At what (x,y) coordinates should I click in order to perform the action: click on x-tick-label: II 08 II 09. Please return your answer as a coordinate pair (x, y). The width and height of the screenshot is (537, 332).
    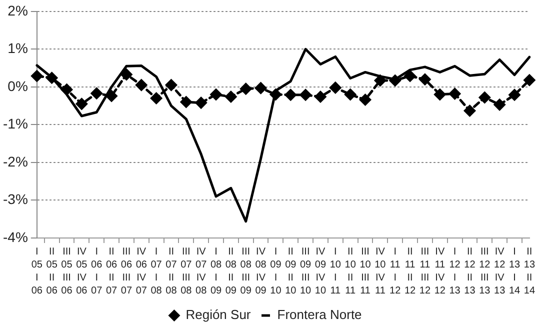
    Looking at the image, I should click on (231, 271).